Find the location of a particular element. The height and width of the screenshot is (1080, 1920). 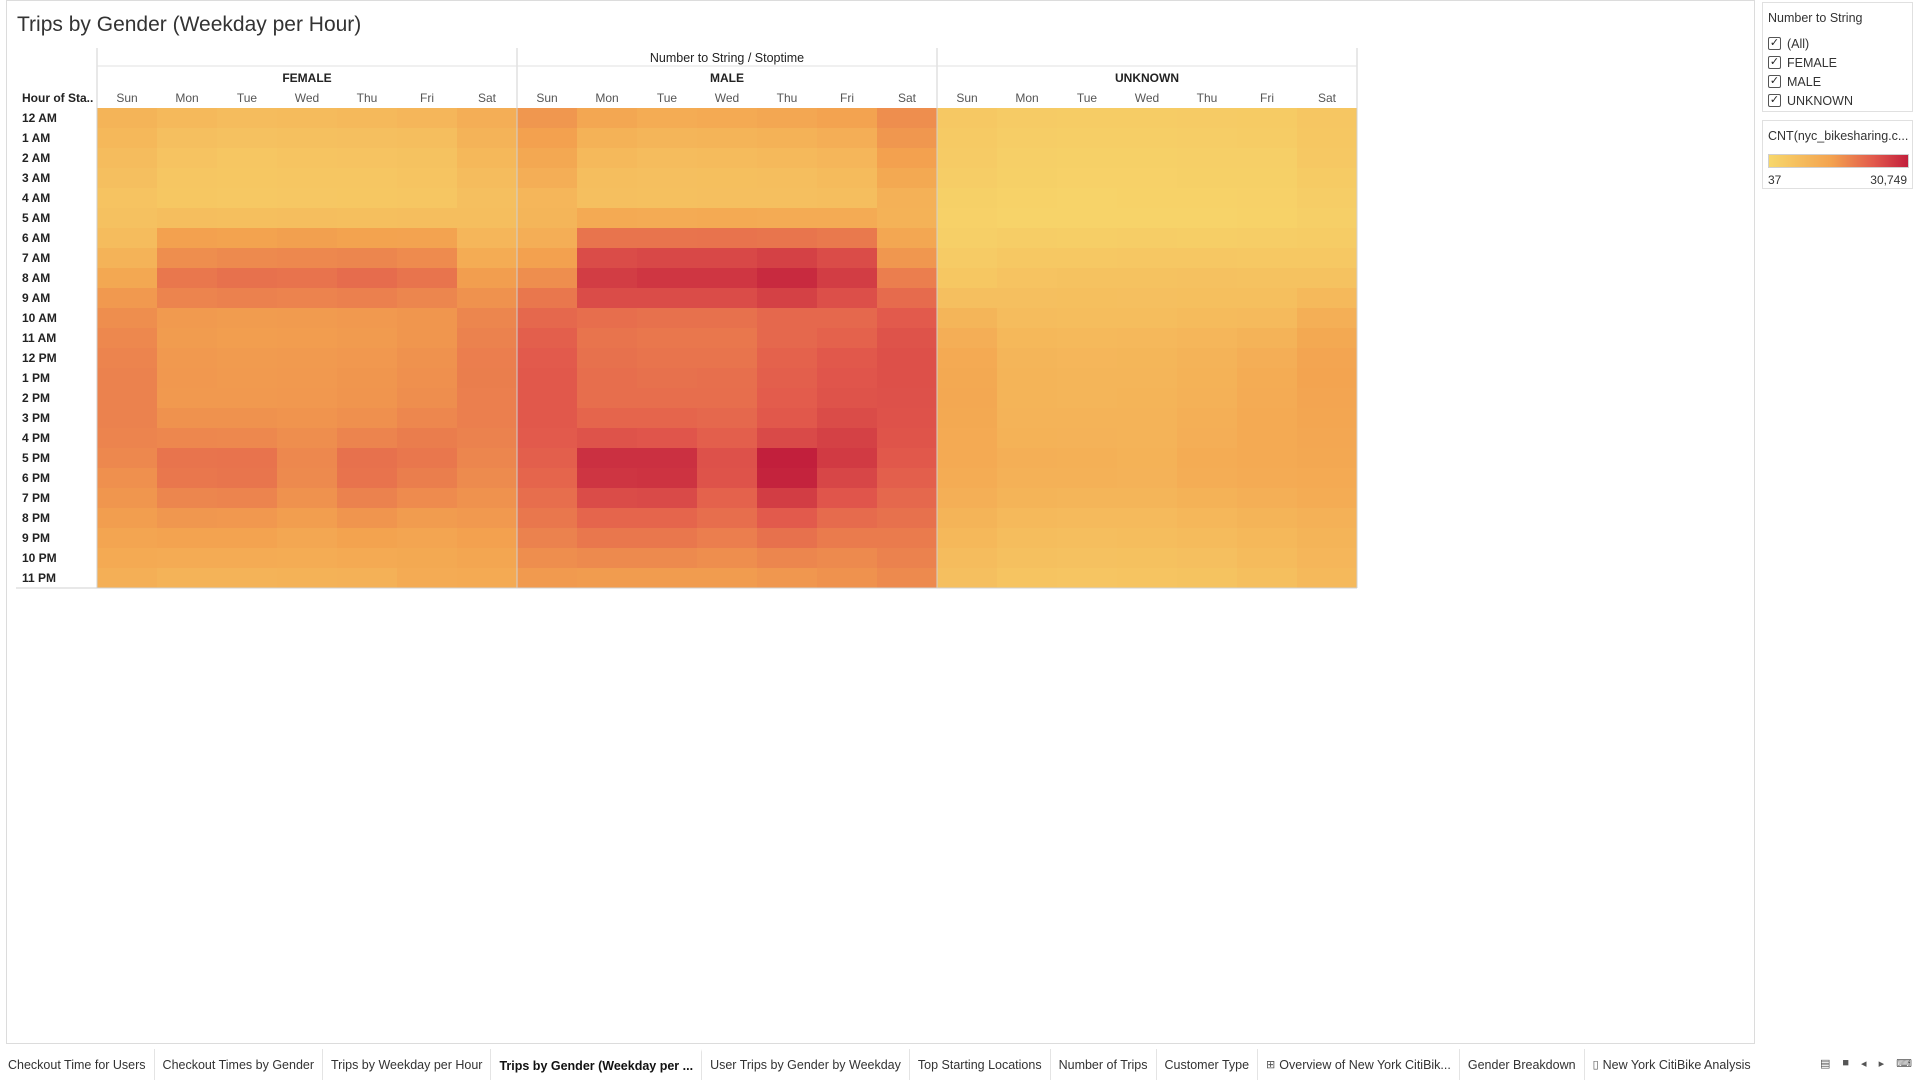

tab-checkout-time-for-users: Checkout Time for Users is located at coordinates (77, 1064).